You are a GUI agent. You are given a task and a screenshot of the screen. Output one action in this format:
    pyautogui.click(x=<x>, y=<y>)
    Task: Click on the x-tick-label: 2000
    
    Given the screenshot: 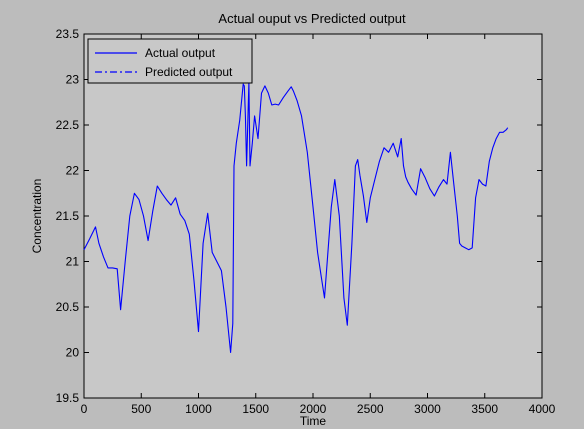 What is the action you would take?
    pyautogui.click(x=313, y=409)
    